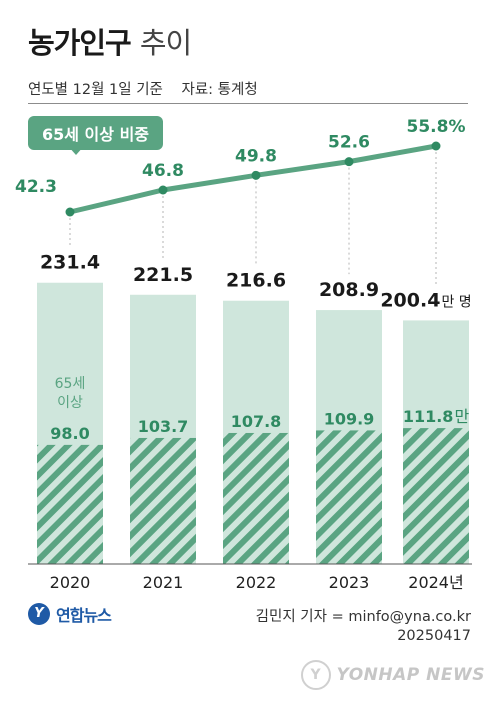  What do you see at coordinates (70, 384) in the screenshot?
I see `senior-caption: 65세` at bounding box center [70, 384].